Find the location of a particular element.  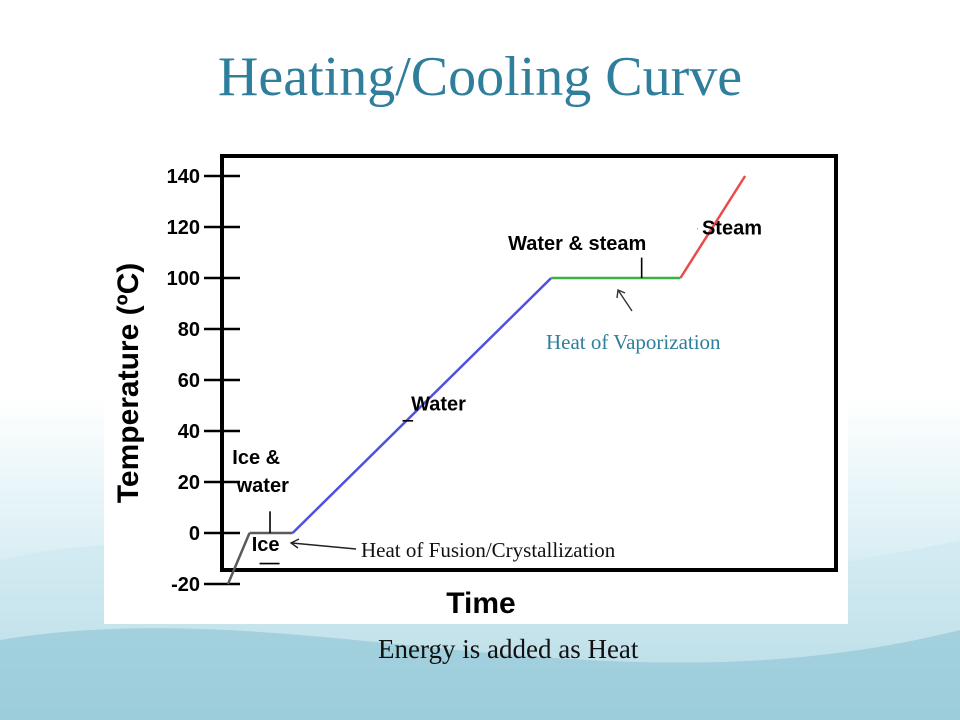

y-tick-label: 20 is located at coordinates (189, 483).